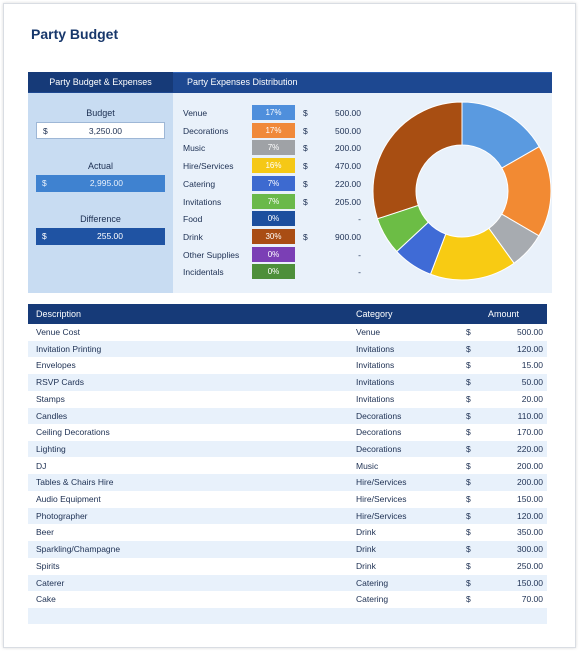 This screenshot has width=579, height=651. What do you see at coordinates (368, 332) in the screenshot?
I see `cell-category: Venue` at bounding box center [368, 332].